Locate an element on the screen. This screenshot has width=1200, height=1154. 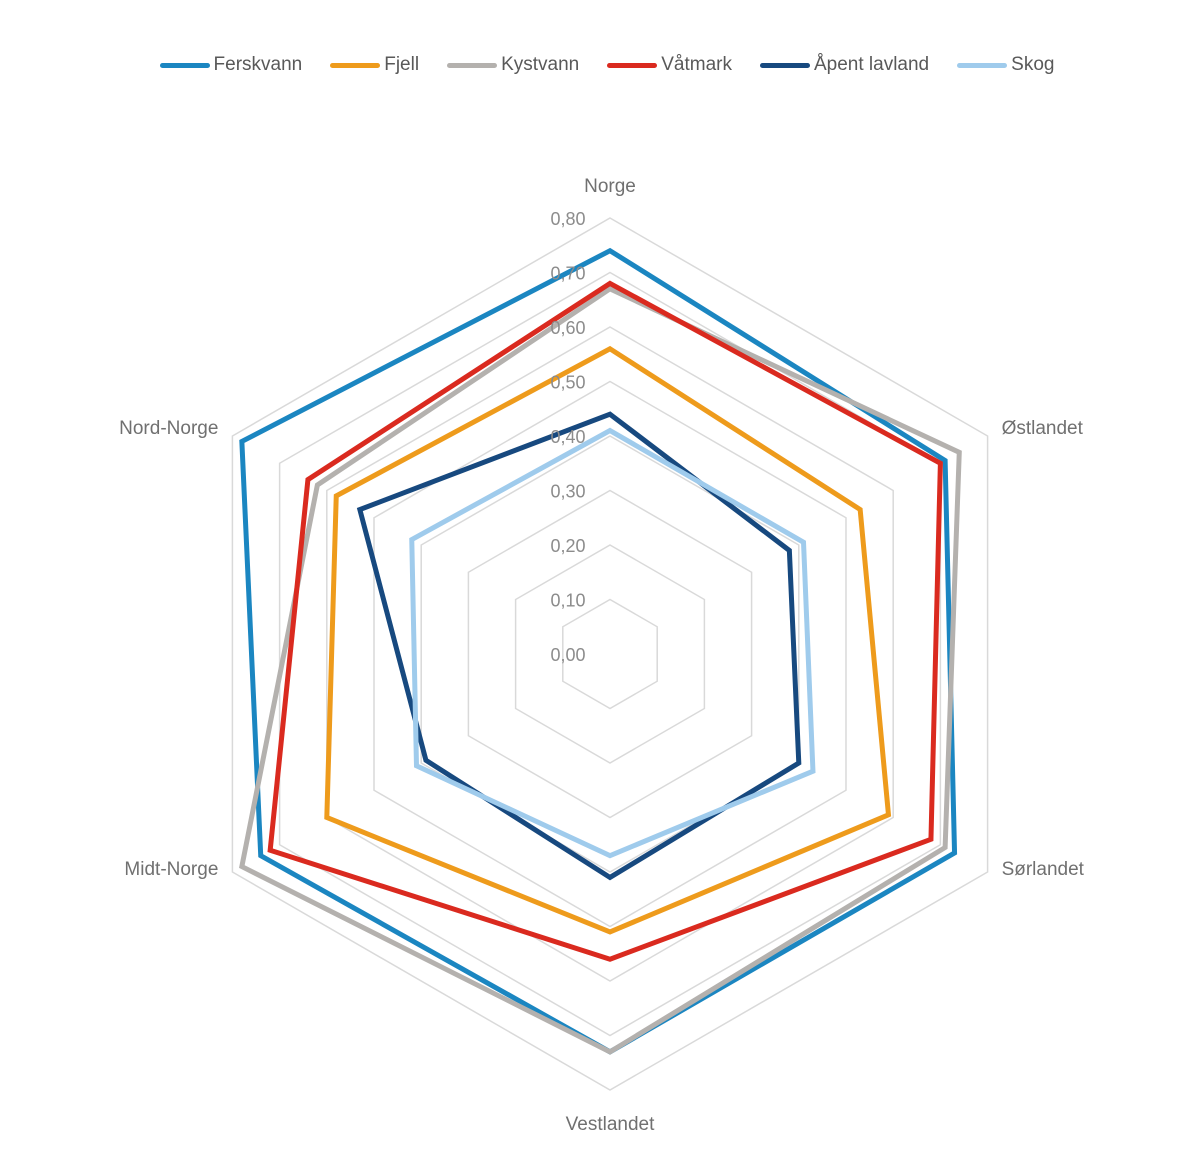
category-label: Vestlandet is located at coordinates (610, 1124).